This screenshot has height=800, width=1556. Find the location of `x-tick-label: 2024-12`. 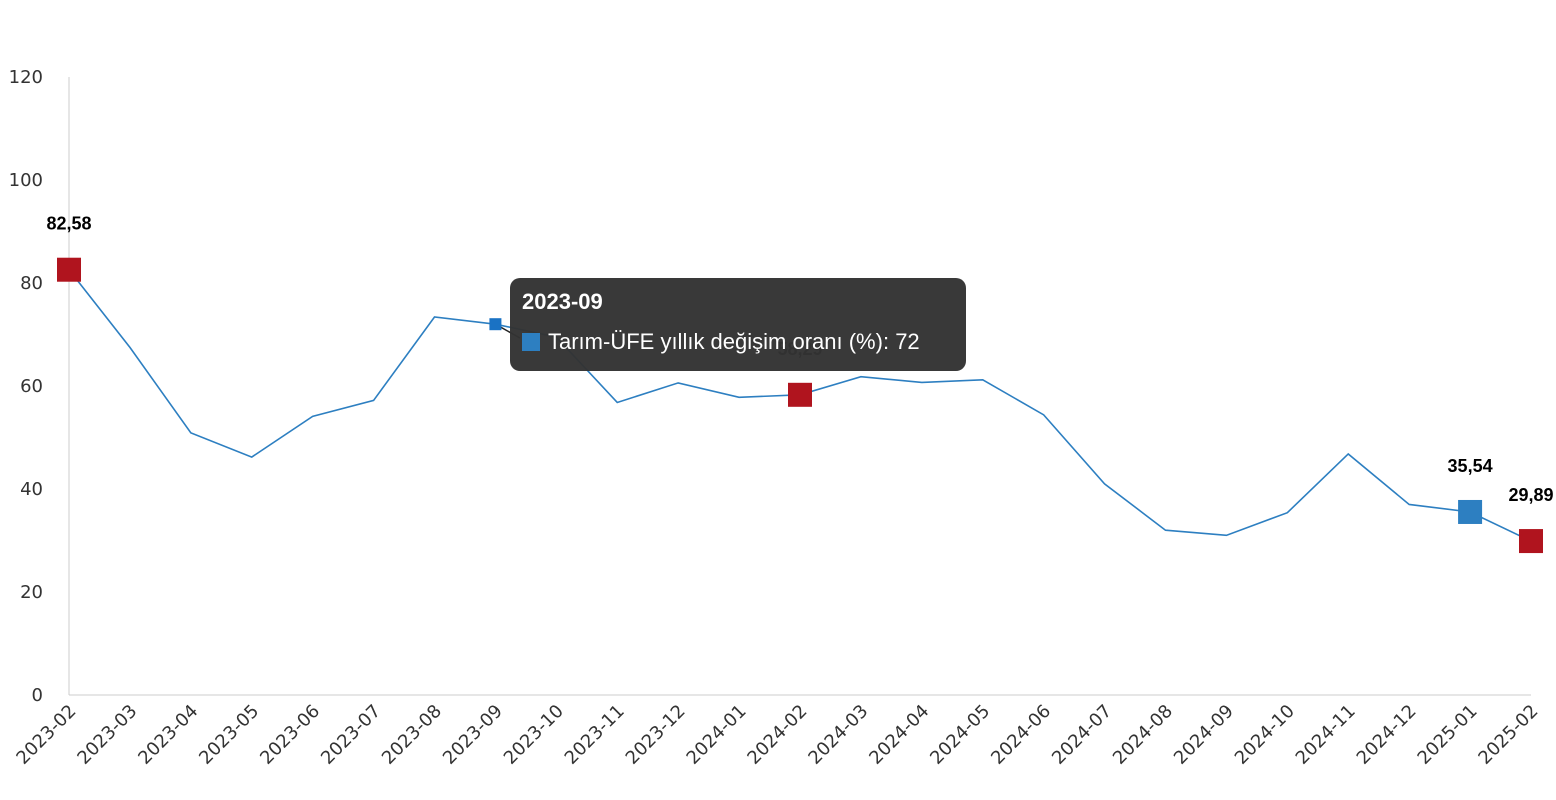

x-tick-label: 2024-12 is located at coordinates (1387, 735).